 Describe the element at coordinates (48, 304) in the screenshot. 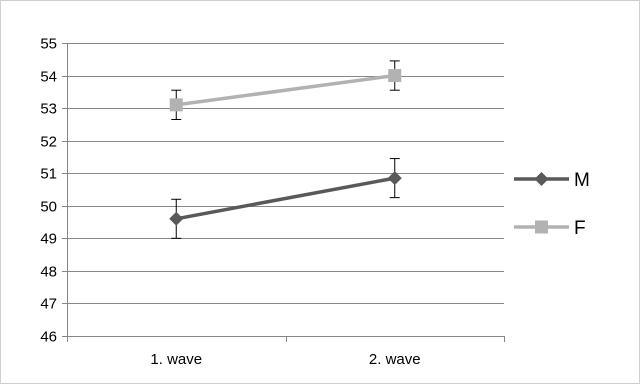

I see `y-tick-label: 47` at that location.